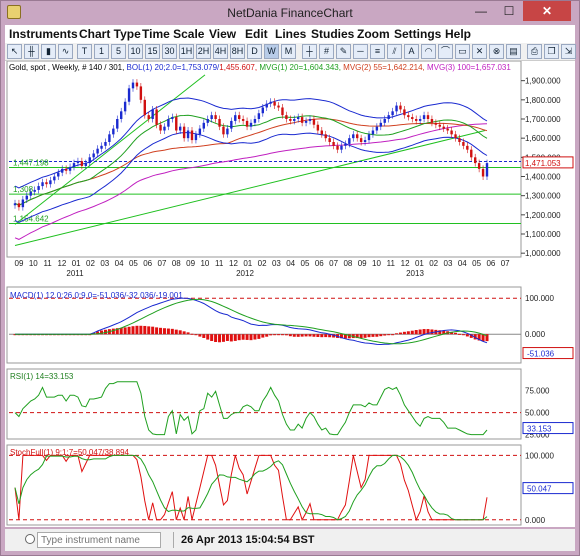 Image resolution: width=580 pixels, height=556 pixels. What do you see at coordinates (23, 189) in the screenshot?
I see `level-label-1308: 1,308` at bounding box center [23, 189].